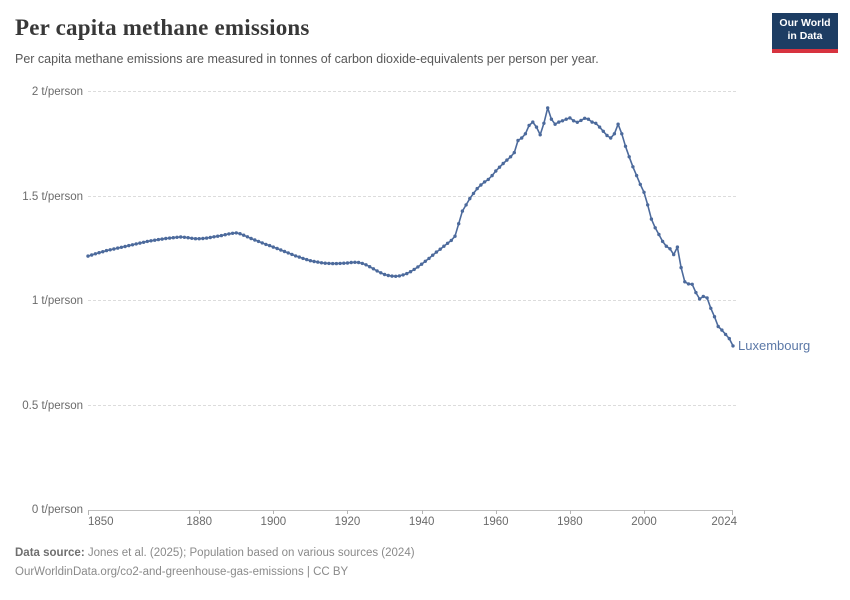 The width and height of the screenshot is (850, 600). Describe the element at coordinates (421, 522) in the screenshot. I see `x-axis-tick-label: 1940` at that location.